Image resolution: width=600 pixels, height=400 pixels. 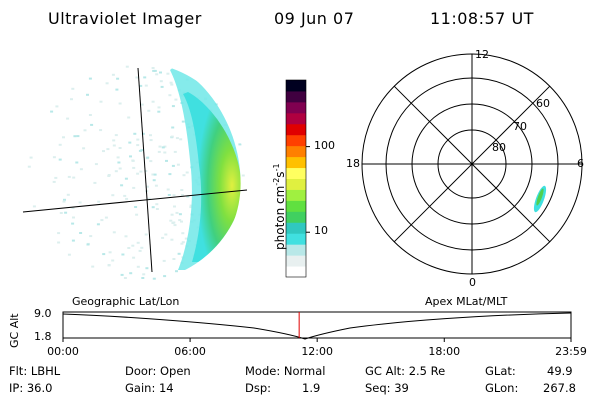 What do you see at coordinates (520, 126) in the screenshot?
I see `lat-label-70: 70` at bounding box center [520, 126].